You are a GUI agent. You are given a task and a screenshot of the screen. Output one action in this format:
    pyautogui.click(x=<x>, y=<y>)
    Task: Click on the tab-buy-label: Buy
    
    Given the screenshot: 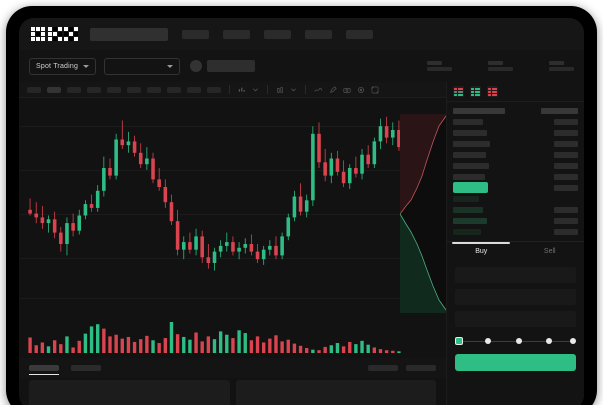 What is the action you would take?
    pyautogui.click(x=481, y=251)
    